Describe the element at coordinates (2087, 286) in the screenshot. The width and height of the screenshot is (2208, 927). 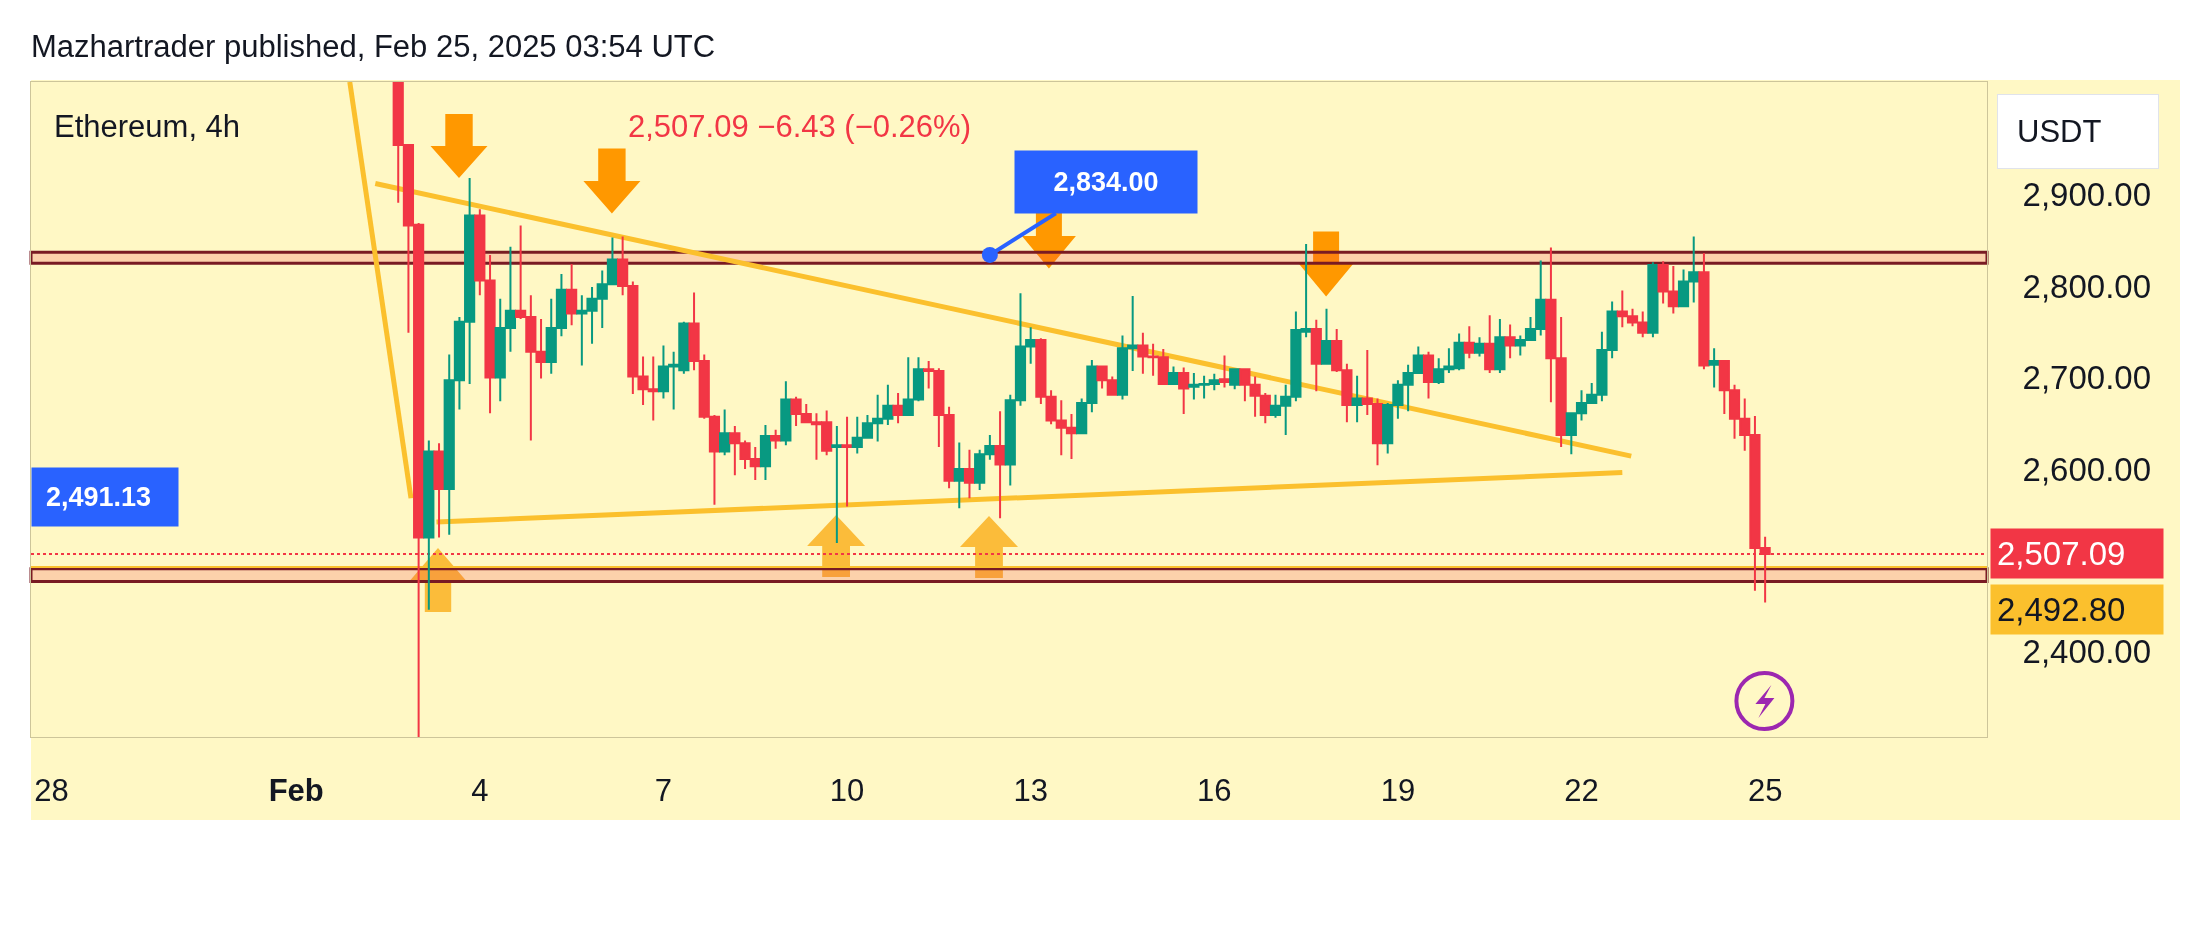
I see `y-tick-label: 2,800.00` at that location.